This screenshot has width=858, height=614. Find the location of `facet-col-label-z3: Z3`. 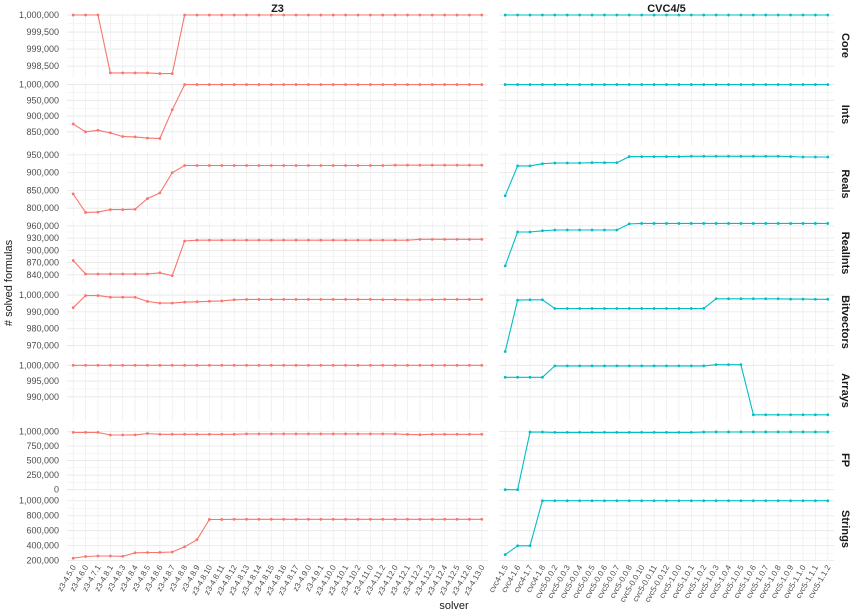

facet-col-label-z3: Z3 is located at coordinates (277, 9).